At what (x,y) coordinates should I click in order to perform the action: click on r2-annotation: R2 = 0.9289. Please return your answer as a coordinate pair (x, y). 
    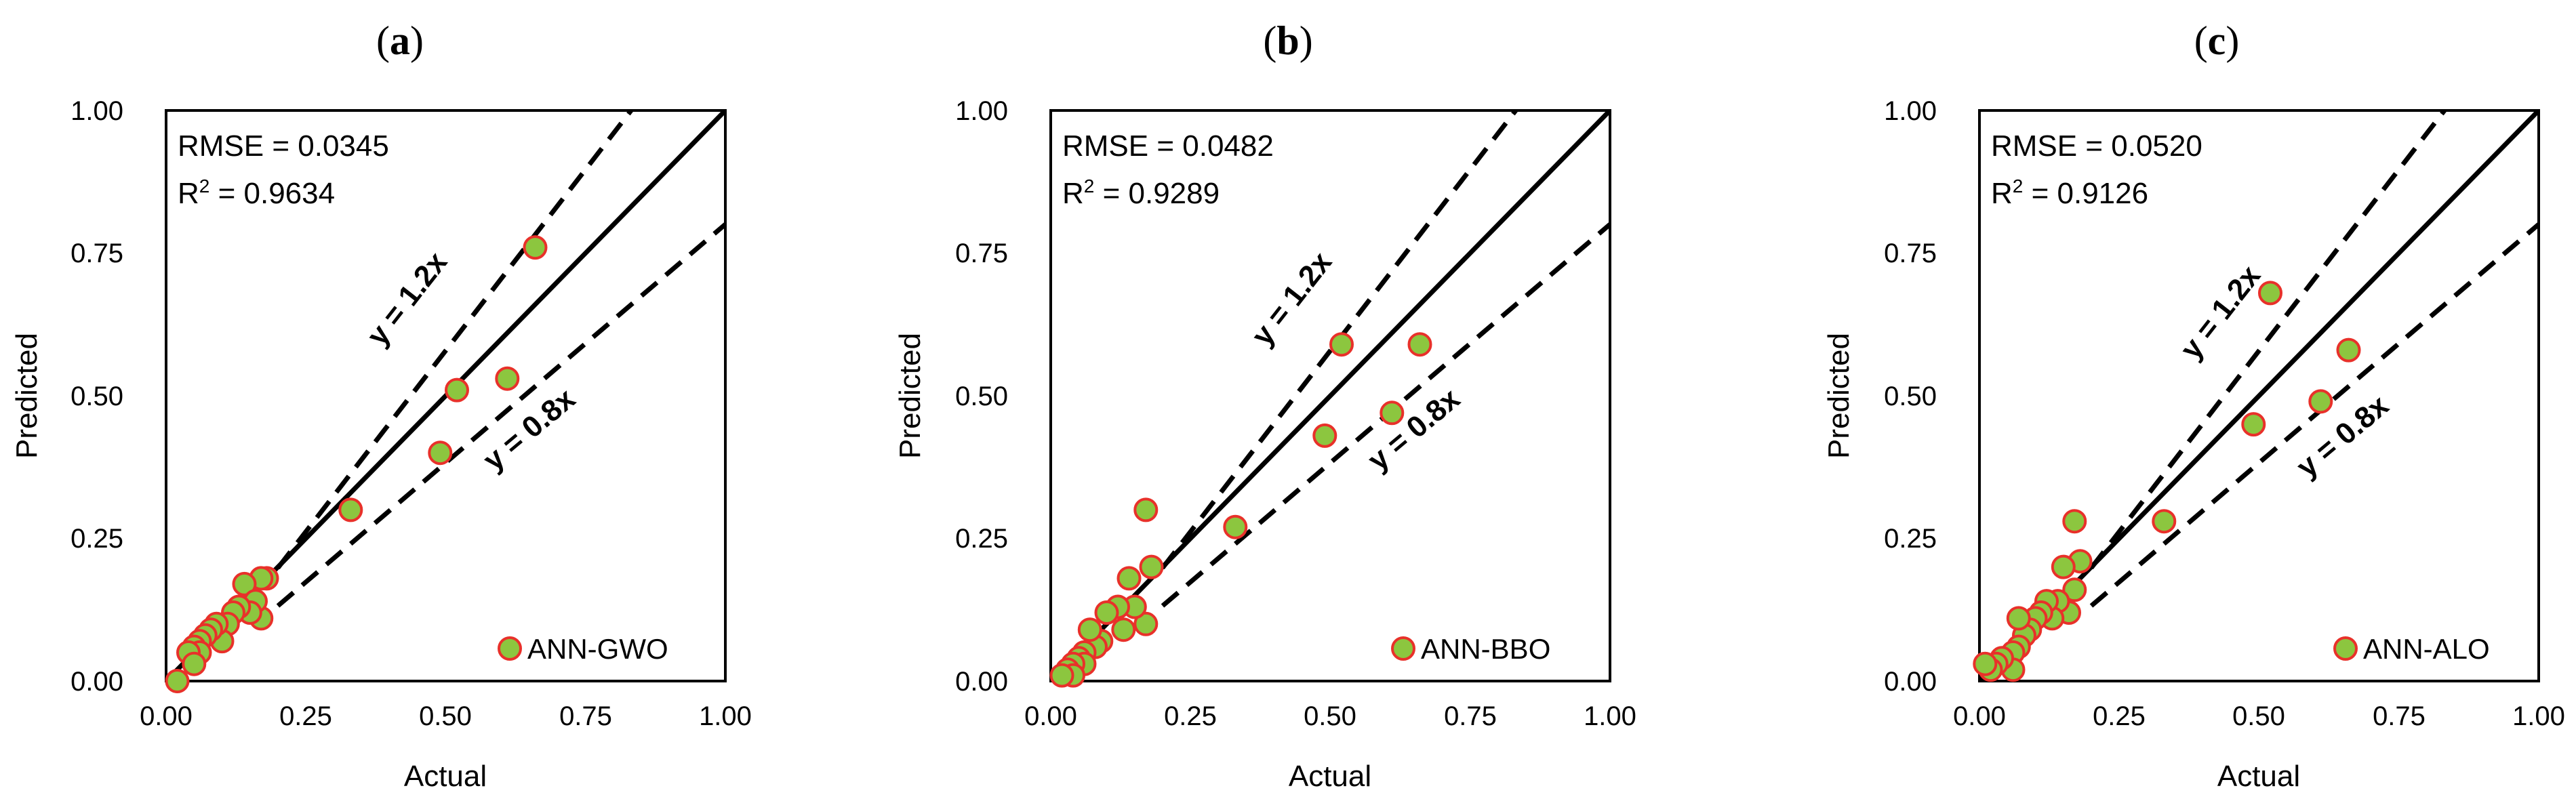
    Looking at the image, I should click on (1141, 193).